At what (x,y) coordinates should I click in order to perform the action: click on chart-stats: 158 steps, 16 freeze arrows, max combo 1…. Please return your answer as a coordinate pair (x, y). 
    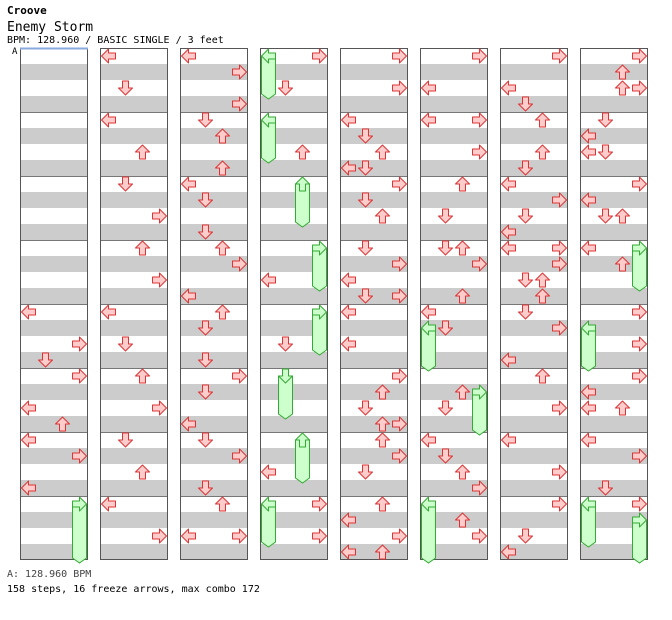
    Looking at the image, I should click on (133, 589).